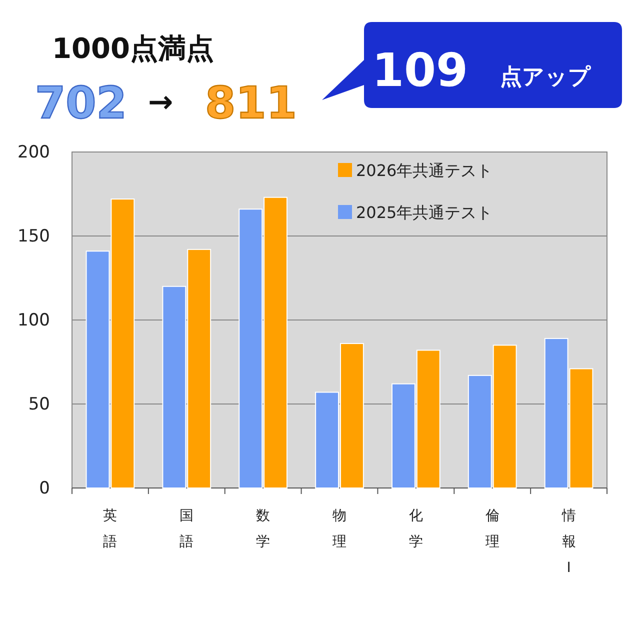 The height and width of the screenshot is (622, 644). I want to click on y-tick-label: 0, so click(44, 488).